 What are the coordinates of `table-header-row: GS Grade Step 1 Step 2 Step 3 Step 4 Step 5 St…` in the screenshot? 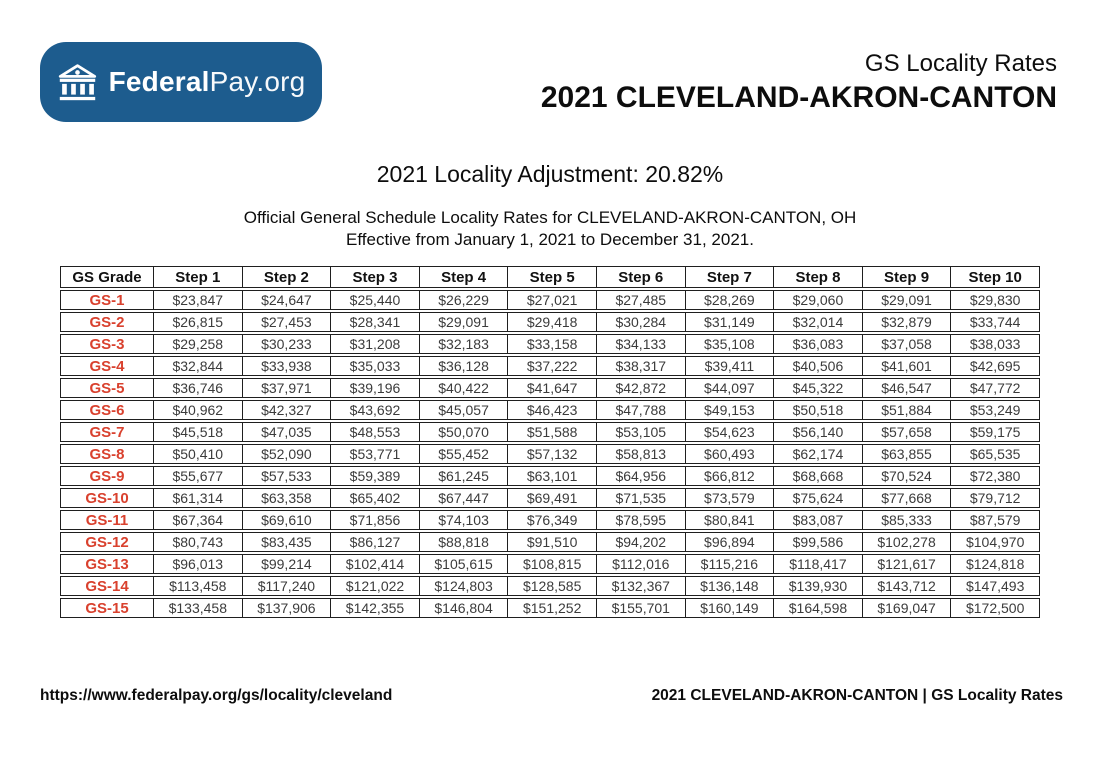 It's located at (550, 277).